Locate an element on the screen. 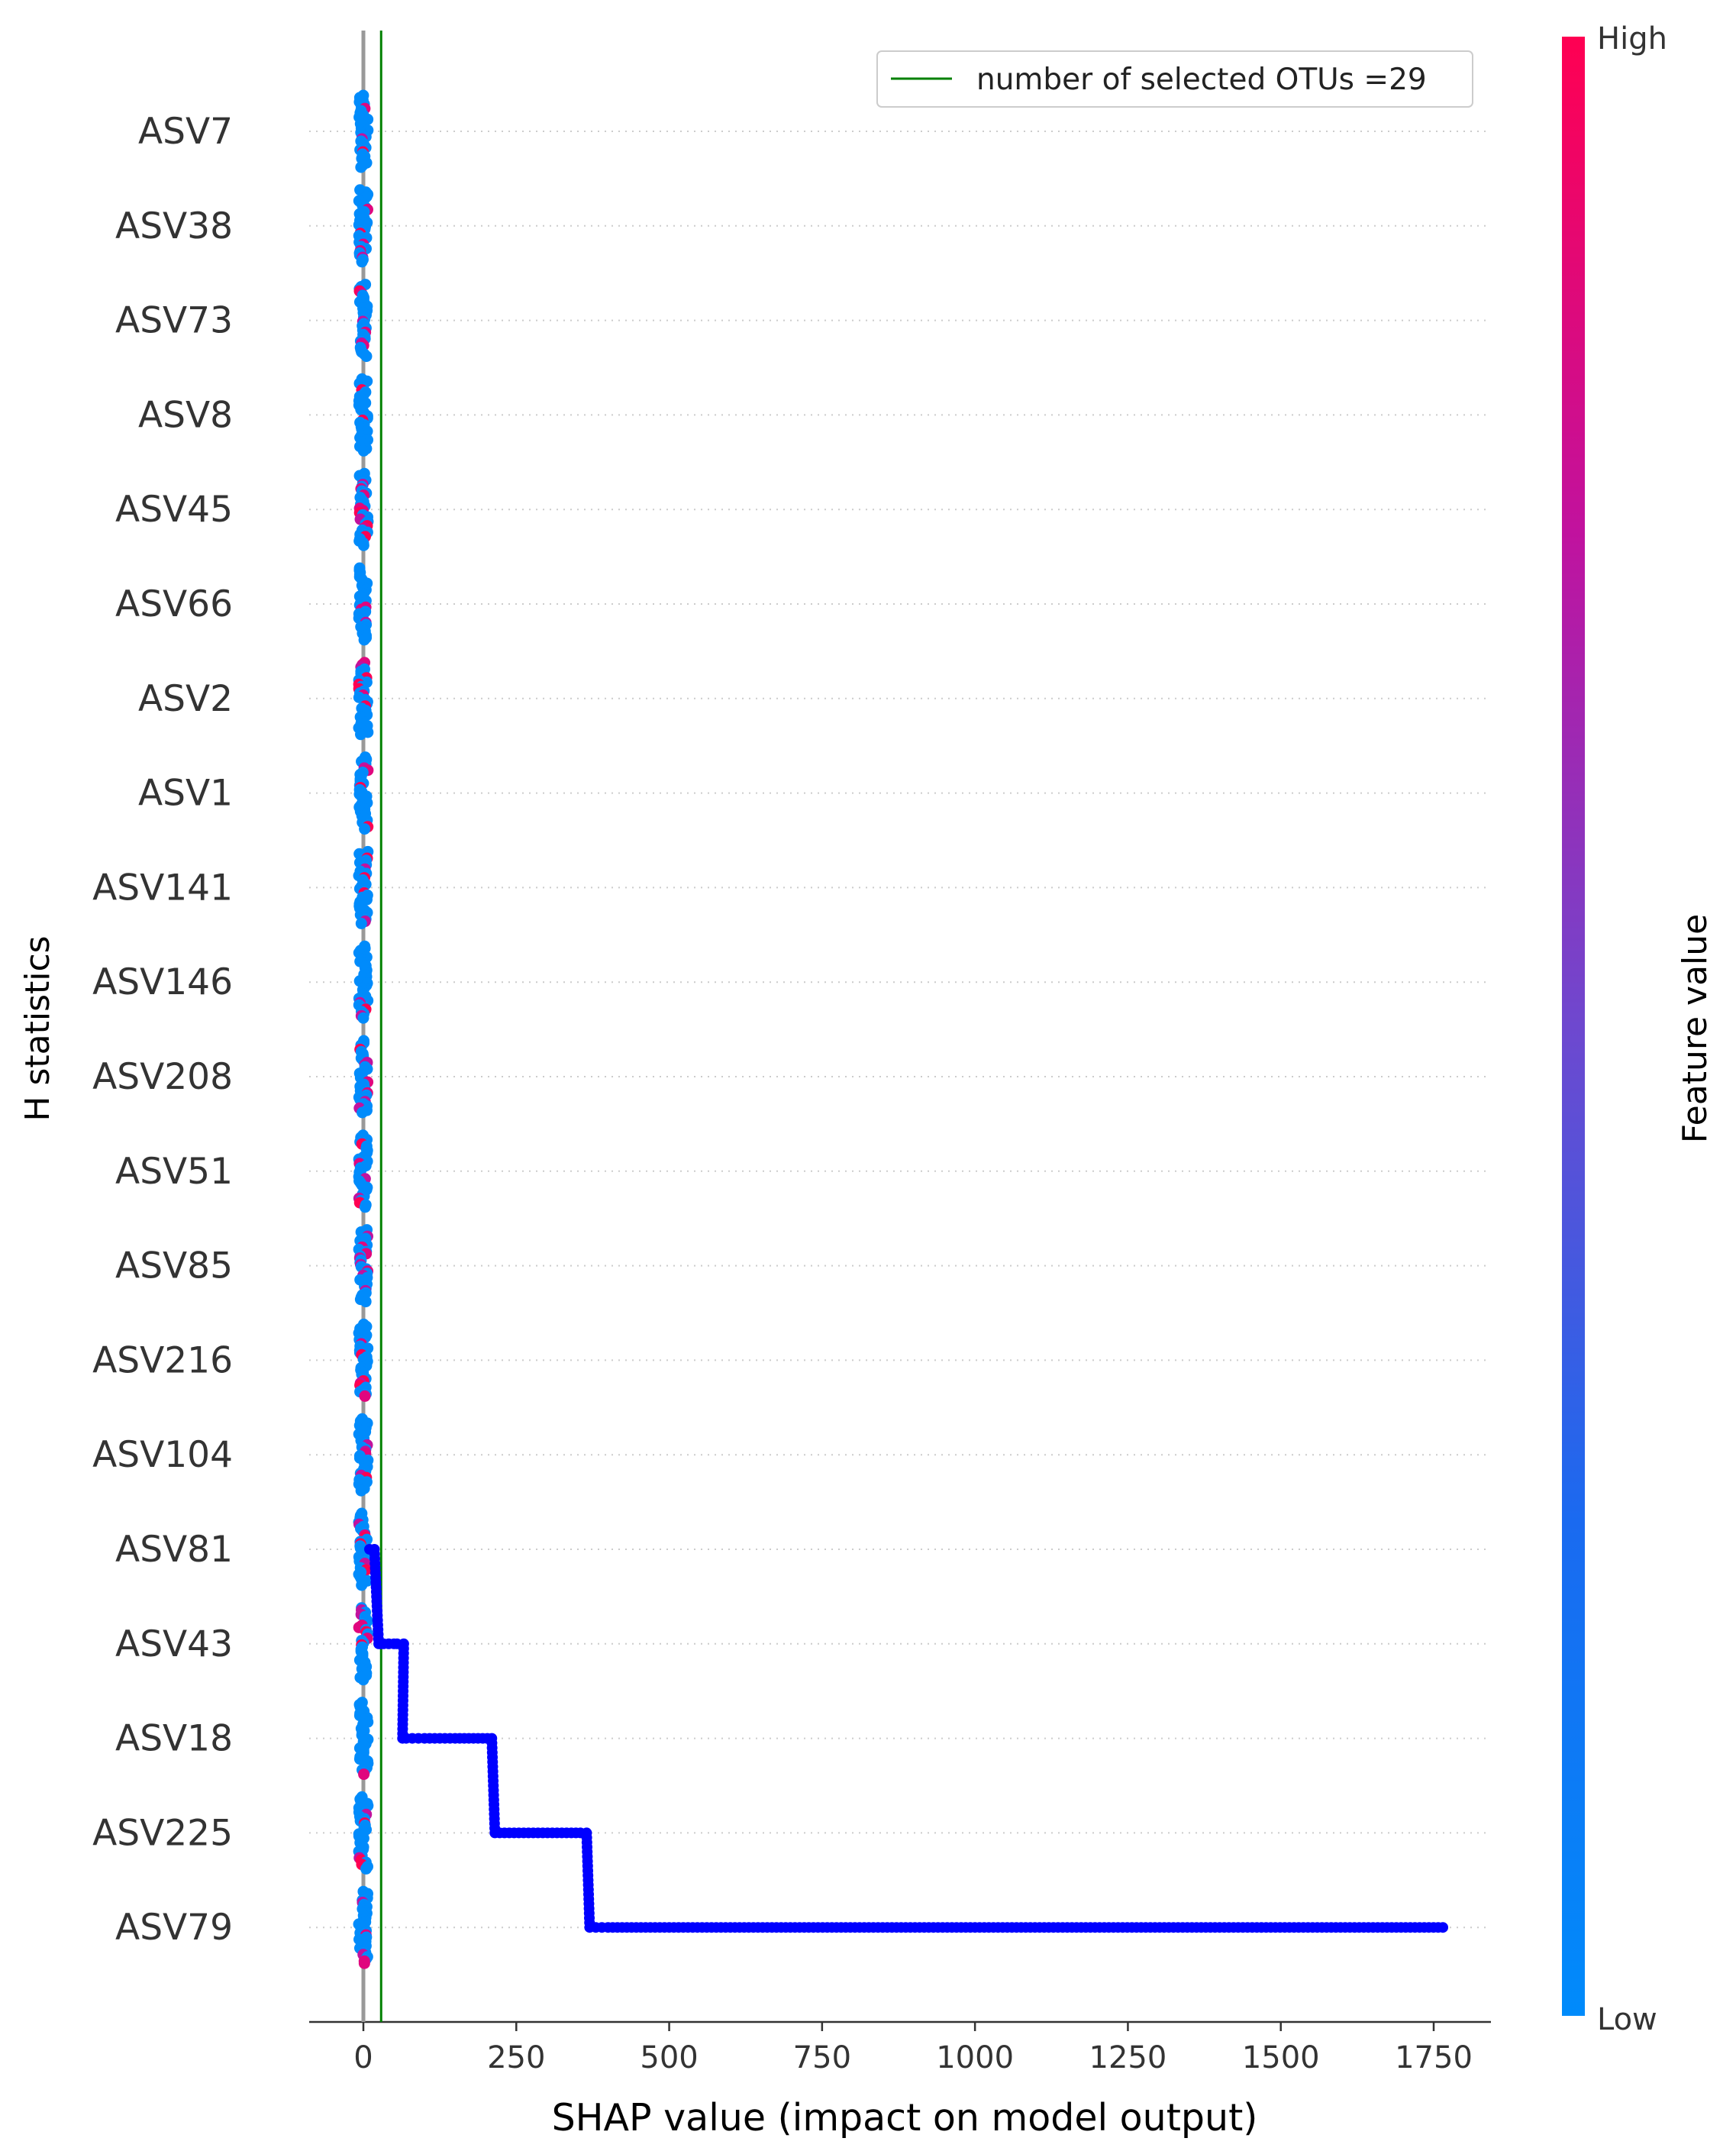  x-axis-title: SHAP value (impact on model output) is located at coordinates (905, 2118).